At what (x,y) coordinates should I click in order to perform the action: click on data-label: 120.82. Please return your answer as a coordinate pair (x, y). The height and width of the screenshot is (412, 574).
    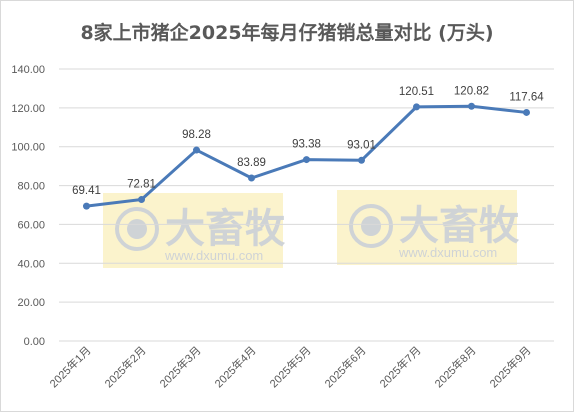
    Looking at the image, I should click on (471, 91).